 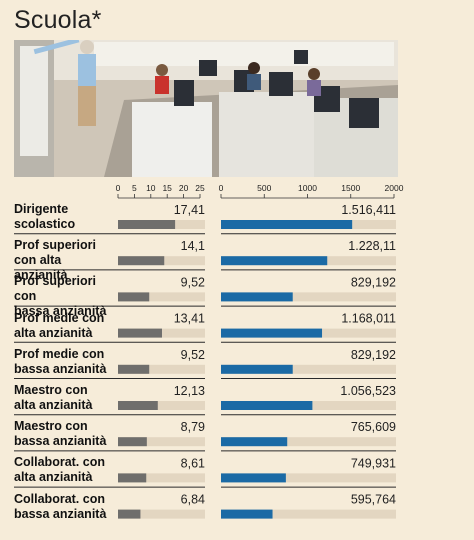 I want to click on right-value-label: 1.516,411, so click(x=368, y=210).